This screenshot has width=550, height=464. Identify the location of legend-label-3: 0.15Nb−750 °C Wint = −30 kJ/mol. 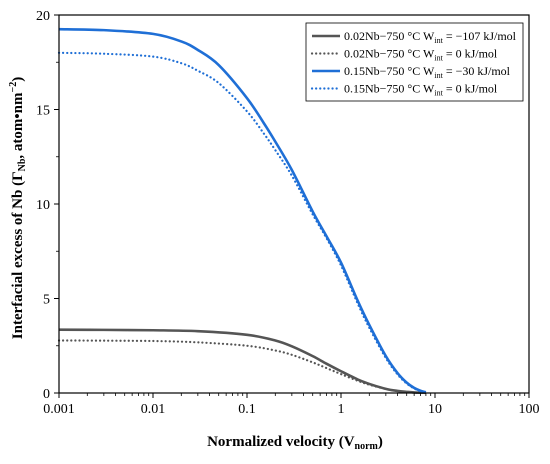
(427, 72).